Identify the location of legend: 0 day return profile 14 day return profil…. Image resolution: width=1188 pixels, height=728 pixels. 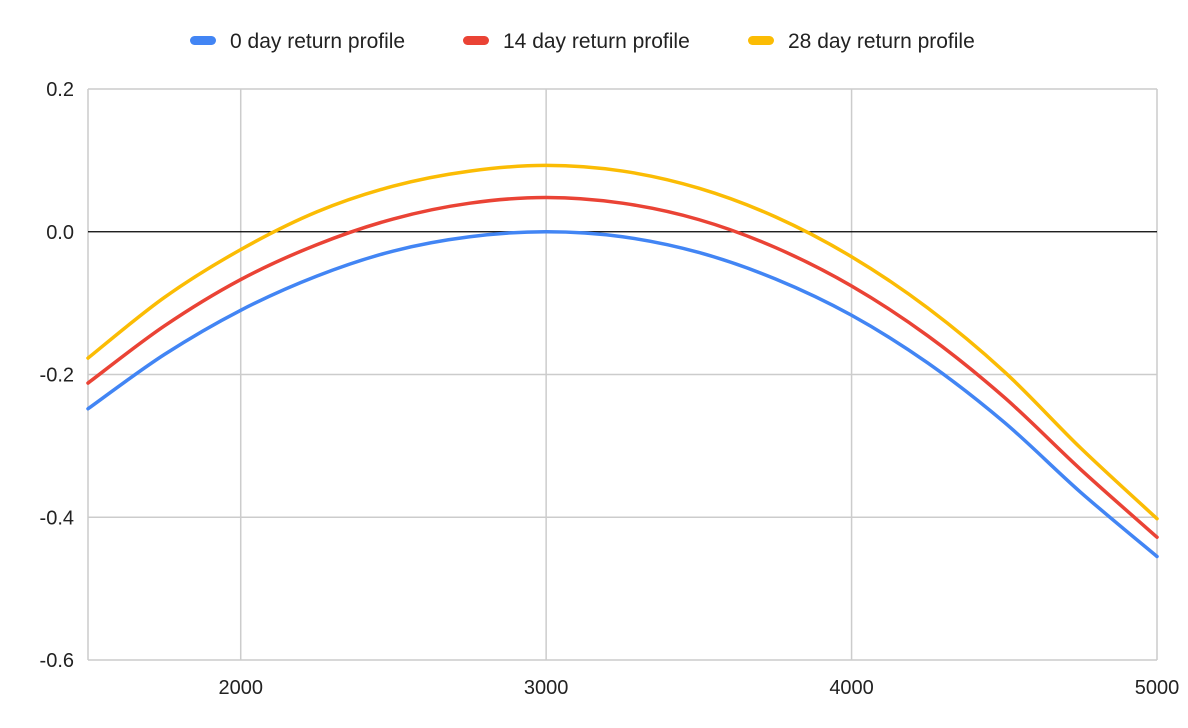
(582, 41).